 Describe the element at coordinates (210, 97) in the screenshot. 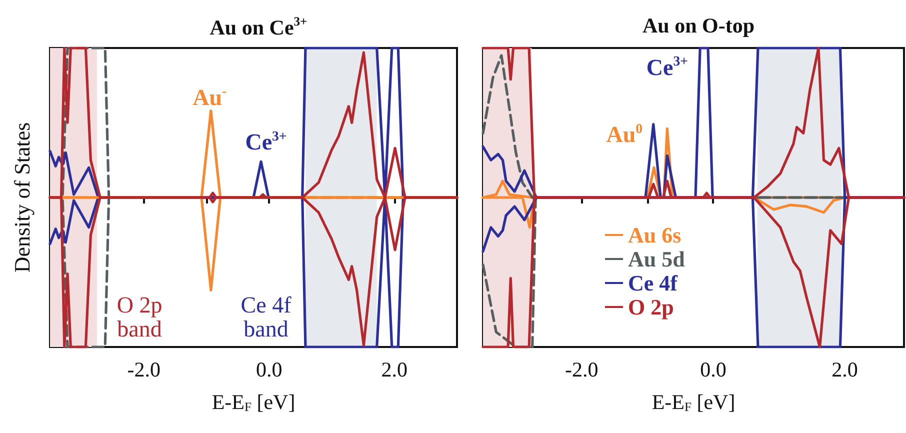

I see `annotation: Au-` at that location.